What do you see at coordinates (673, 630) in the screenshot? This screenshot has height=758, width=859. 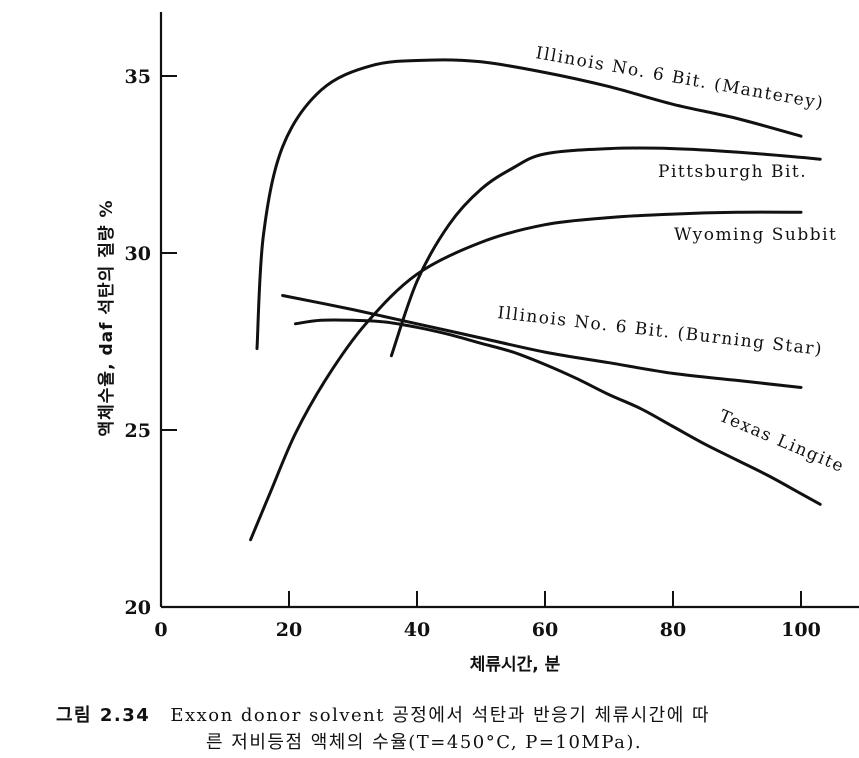 I see `x-tick-label: 80` at bounding box center [673, 630].